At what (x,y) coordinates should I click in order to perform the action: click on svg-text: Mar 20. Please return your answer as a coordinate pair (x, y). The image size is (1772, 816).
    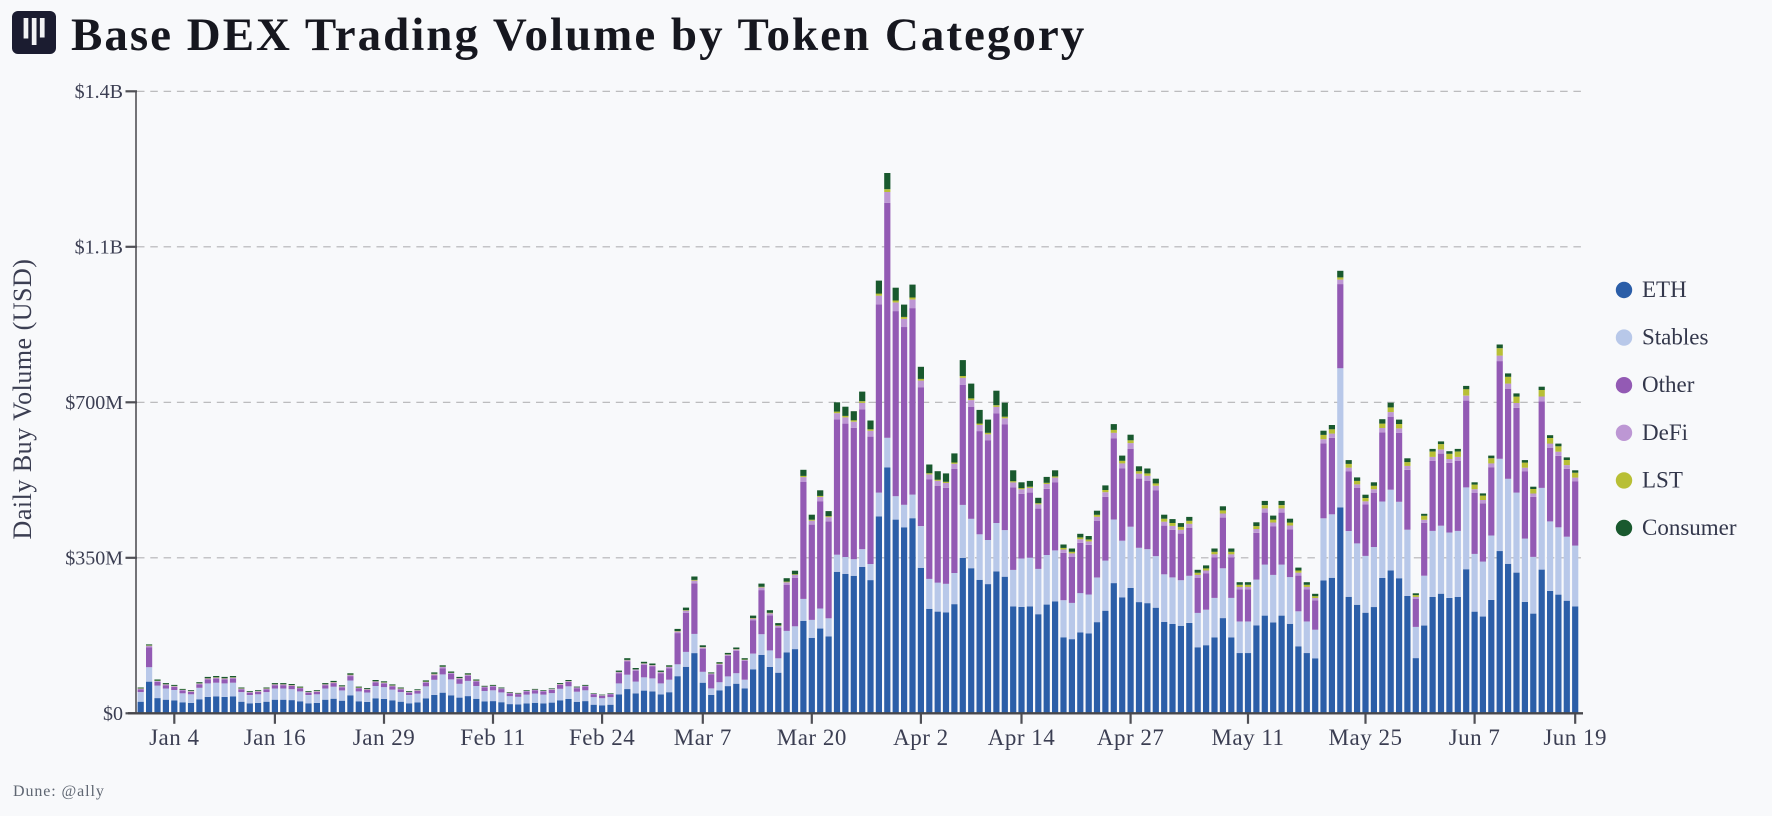
    Looking at the image, I should click on (812, 737).